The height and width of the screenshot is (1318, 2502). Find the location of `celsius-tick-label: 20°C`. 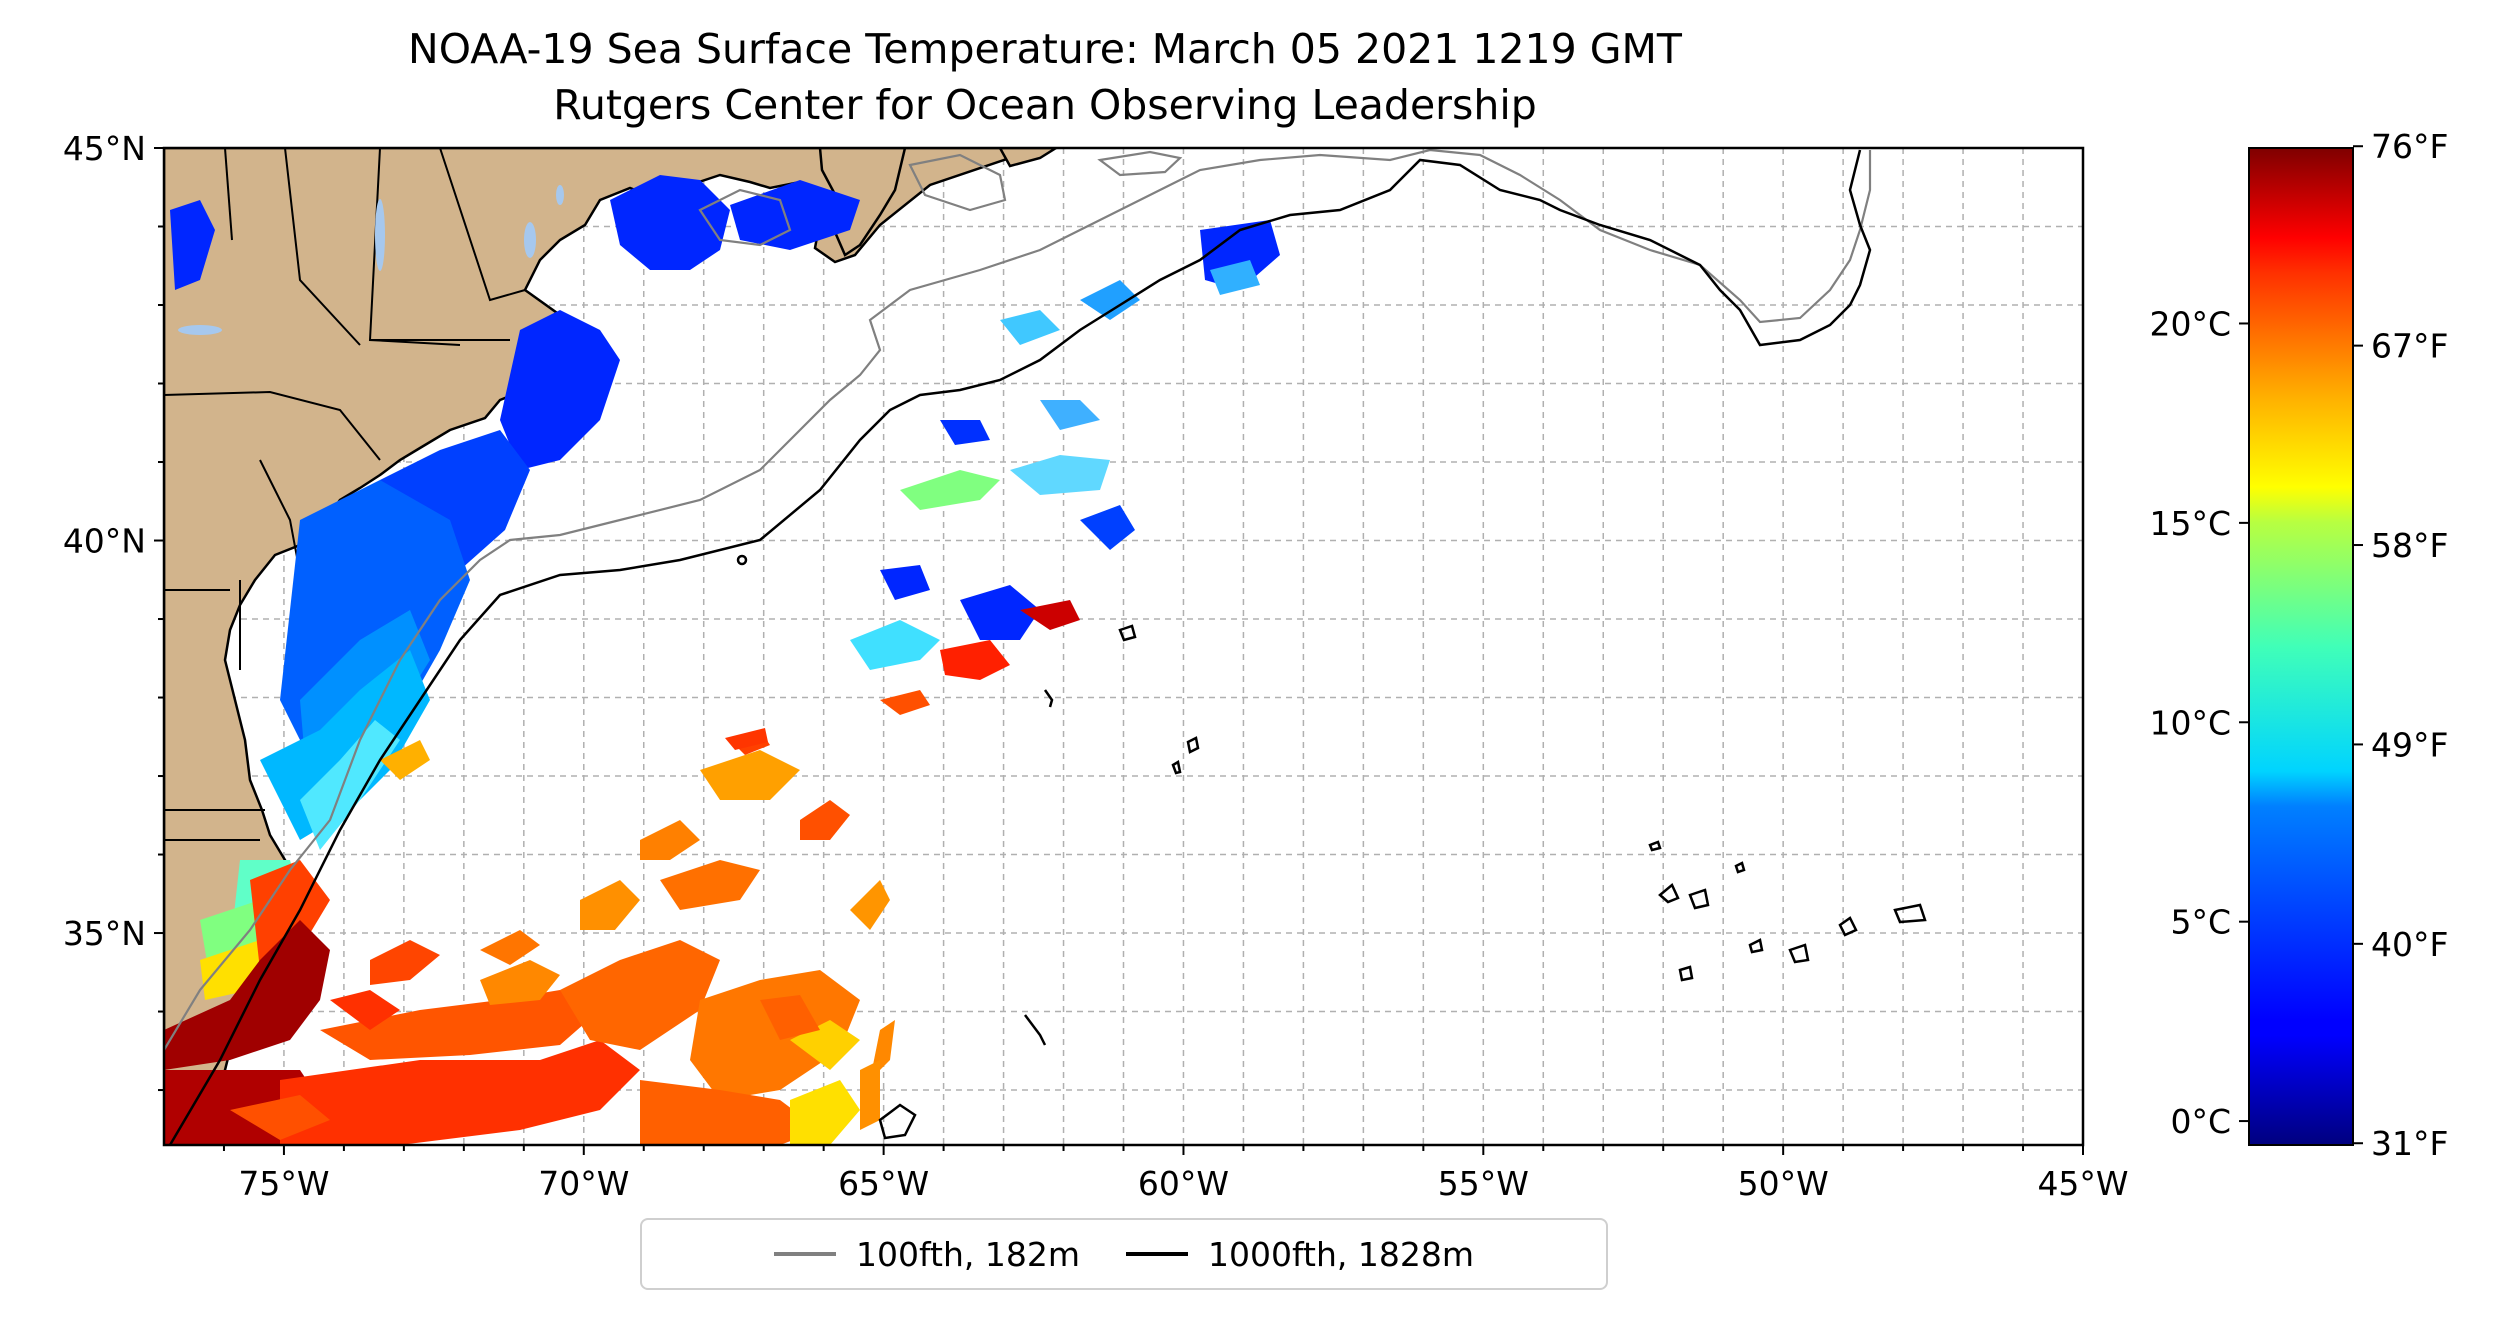

celsius-tick-label: 20°C is located at coordinates (2190, 323).